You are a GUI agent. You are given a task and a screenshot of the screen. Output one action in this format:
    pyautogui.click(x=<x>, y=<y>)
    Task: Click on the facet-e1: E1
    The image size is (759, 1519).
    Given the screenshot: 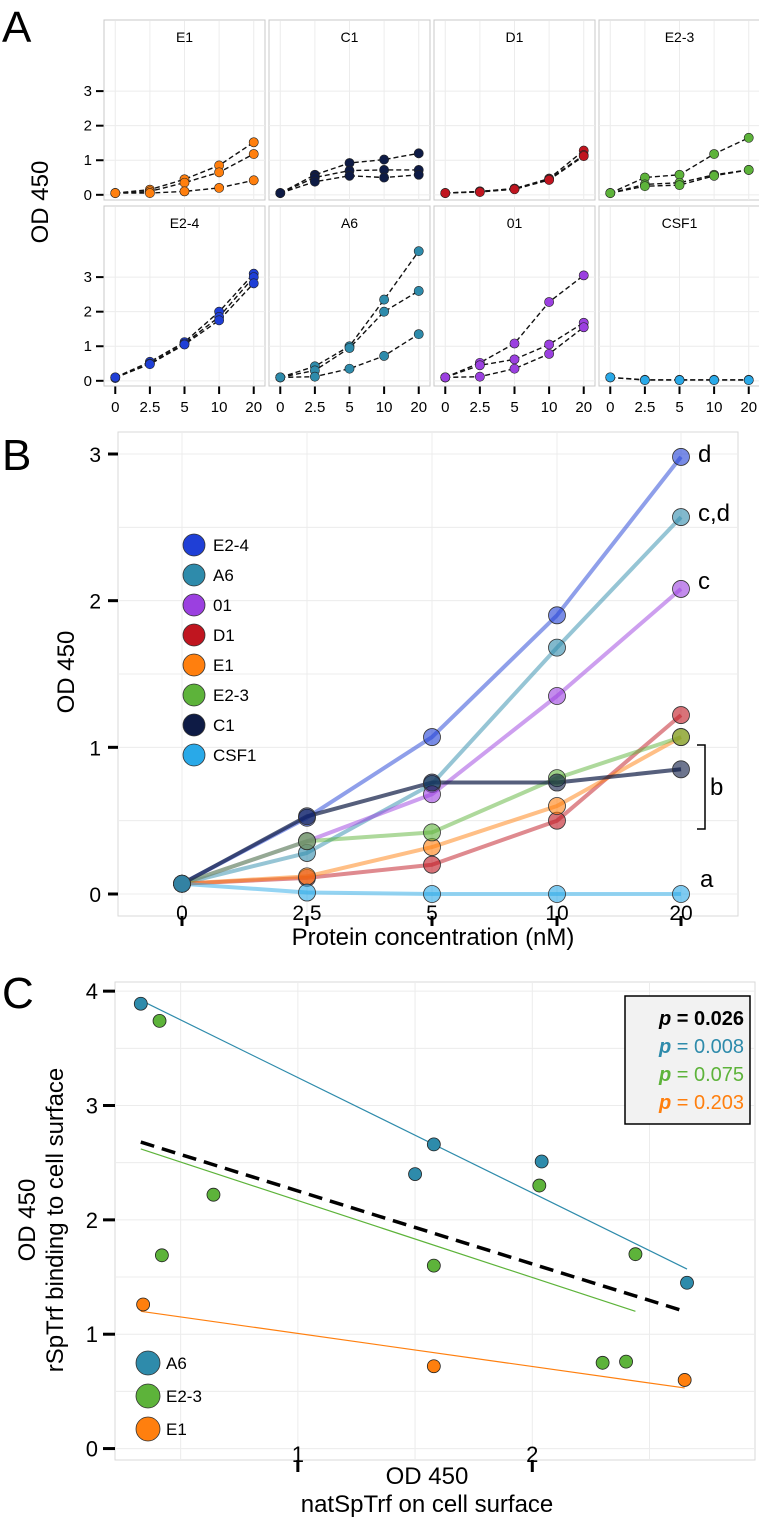 What is the action you would take?
    pyautogui.click(x=184, y=110)
    